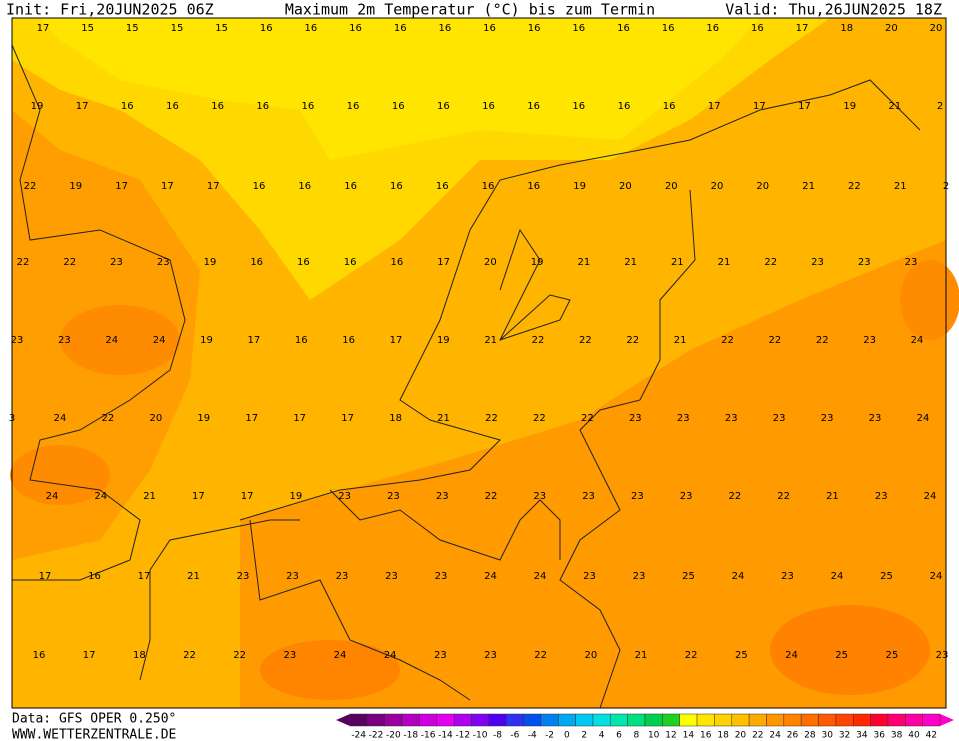 This screenshot has width=959, height=741. I want to click on colorbar-label: 20, so click(741, 736).